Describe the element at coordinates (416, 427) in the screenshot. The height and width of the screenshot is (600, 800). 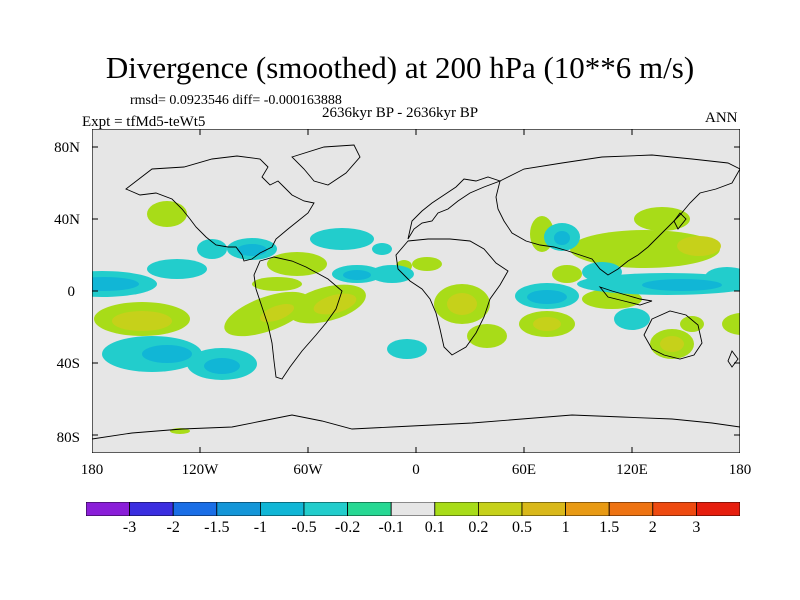
I see `coastline-antarctica` at that location.